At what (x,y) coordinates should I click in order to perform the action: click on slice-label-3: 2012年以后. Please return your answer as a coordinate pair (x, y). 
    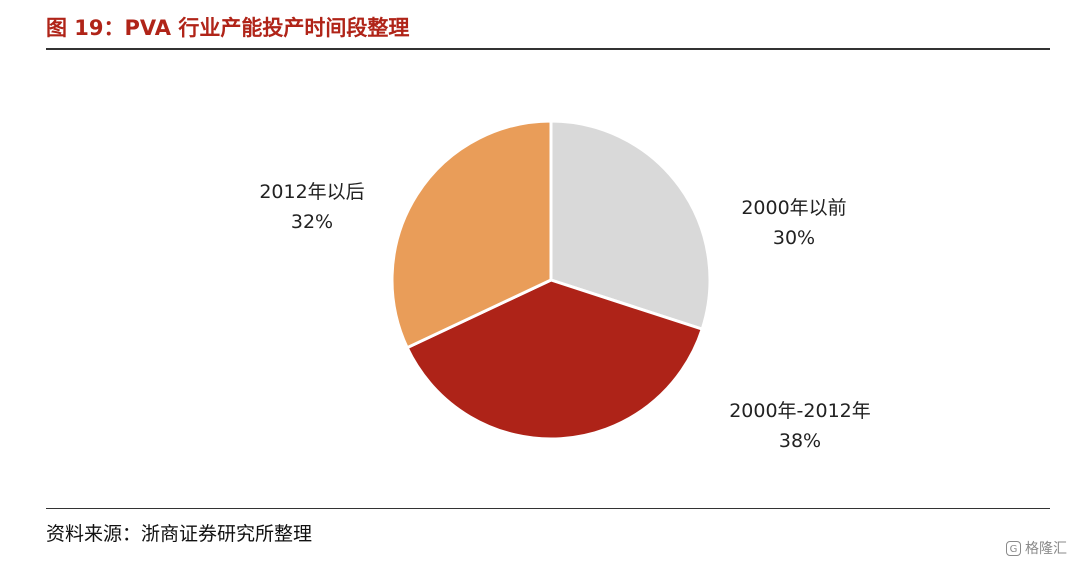
    Looking at the image, I should click on (311, 192).